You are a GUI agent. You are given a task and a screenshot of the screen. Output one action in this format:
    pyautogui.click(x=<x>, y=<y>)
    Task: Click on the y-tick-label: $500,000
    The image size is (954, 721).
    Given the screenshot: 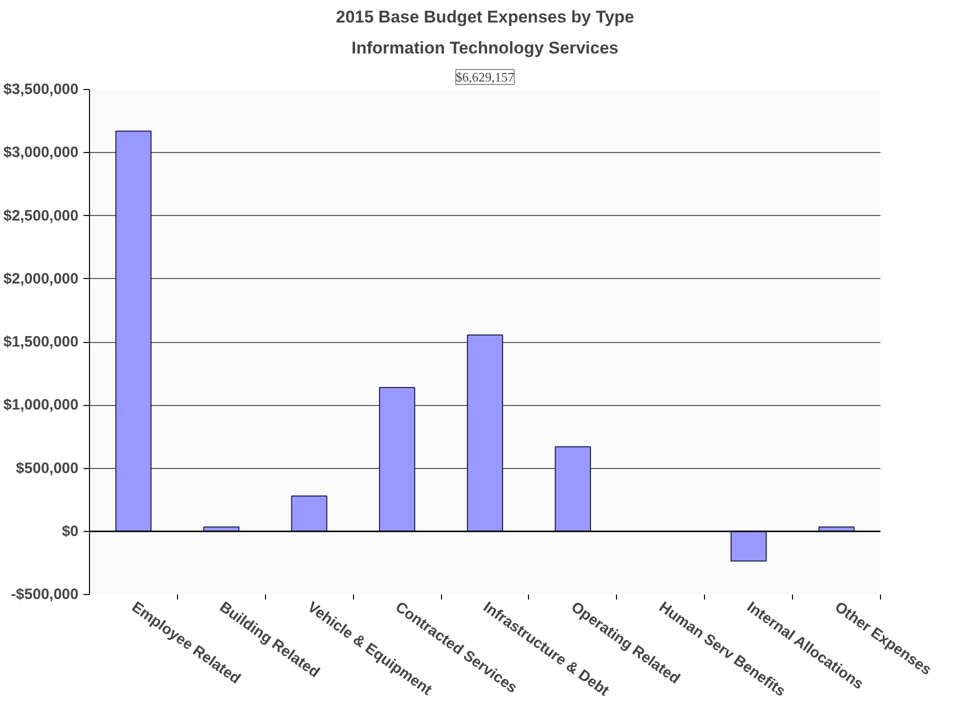 What is the action you would take?
    pyautogui.click(x=47, y=468)
    